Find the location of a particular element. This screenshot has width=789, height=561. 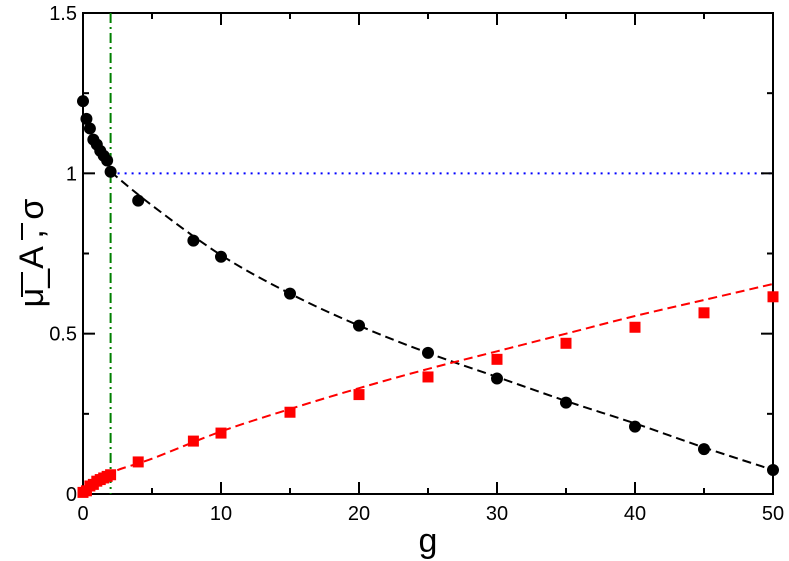

x-tick-label: 20 is located at coordinates (359, 514).